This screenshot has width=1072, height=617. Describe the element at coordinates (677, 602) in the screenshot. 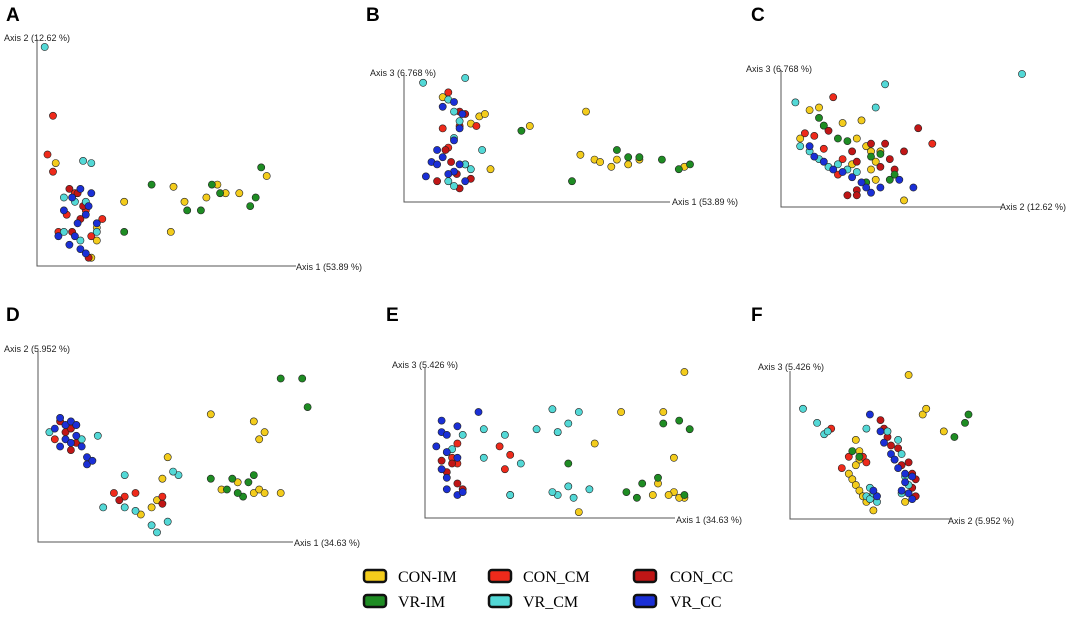

I see `legend-item-vr-cc: VR_CC` at that location.